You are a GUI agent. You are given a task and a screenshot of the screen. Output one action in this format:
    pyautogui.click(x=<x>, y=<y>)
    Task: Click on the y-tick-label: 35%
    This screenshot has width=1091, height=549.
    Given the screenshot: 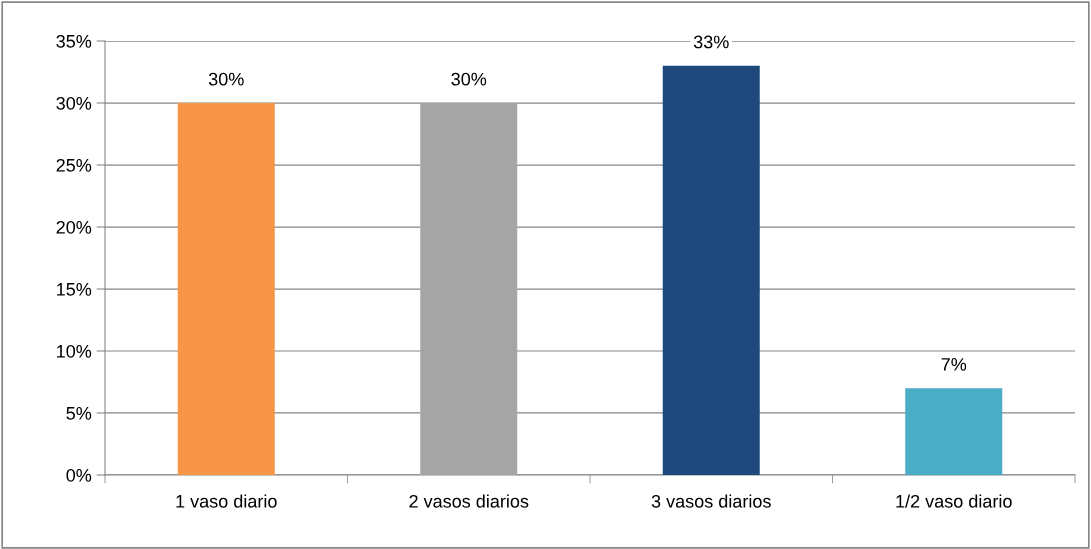 What is the action you would take?
    pyautogui.click(x=74, y=41)
    